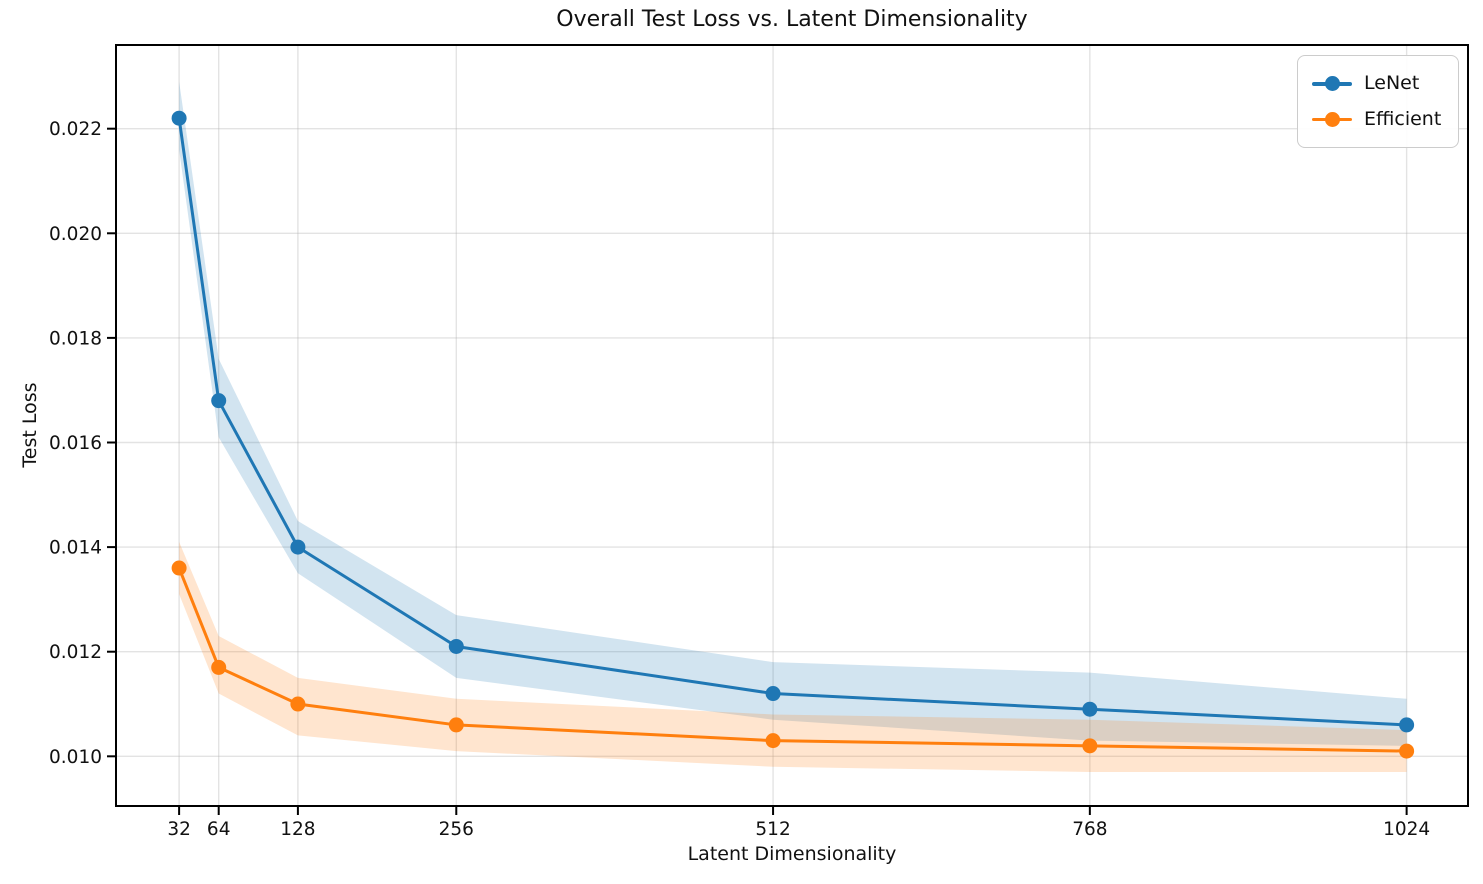  Describe the element at coordinates (1378, 101) in the screenshot. I see `legend: LeNet Efficient` at that location.